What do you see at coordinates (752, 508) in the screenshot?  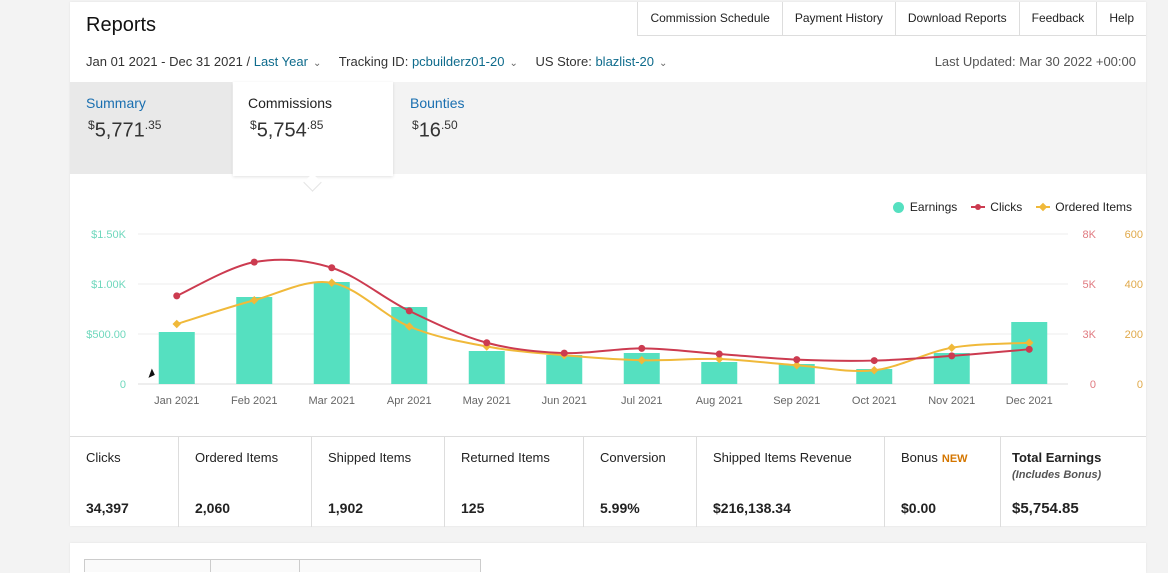 I see `stat-value: $216,138.34` at bounding box center [752, 508].